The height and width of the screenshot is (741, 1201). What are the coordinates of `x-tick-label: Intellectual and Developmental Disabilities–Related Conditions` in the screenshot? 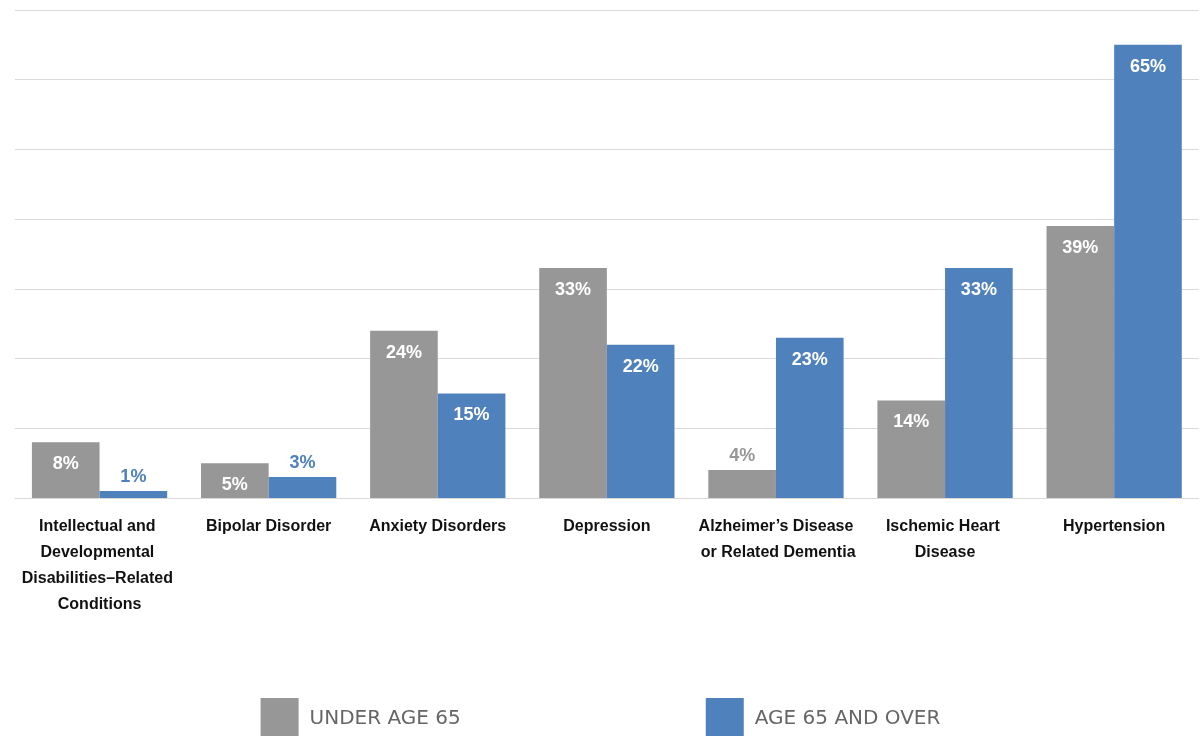 It's located at (99, 564).